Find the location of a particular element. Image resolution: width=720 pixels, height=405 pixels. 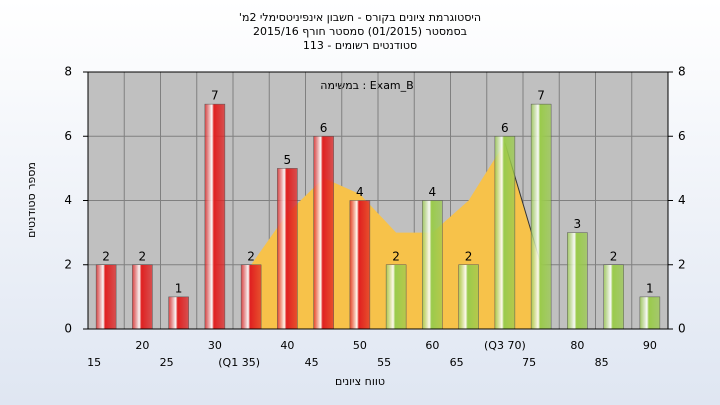

x-tick-label: (Q1 35) is located at coordinates (239, 362).